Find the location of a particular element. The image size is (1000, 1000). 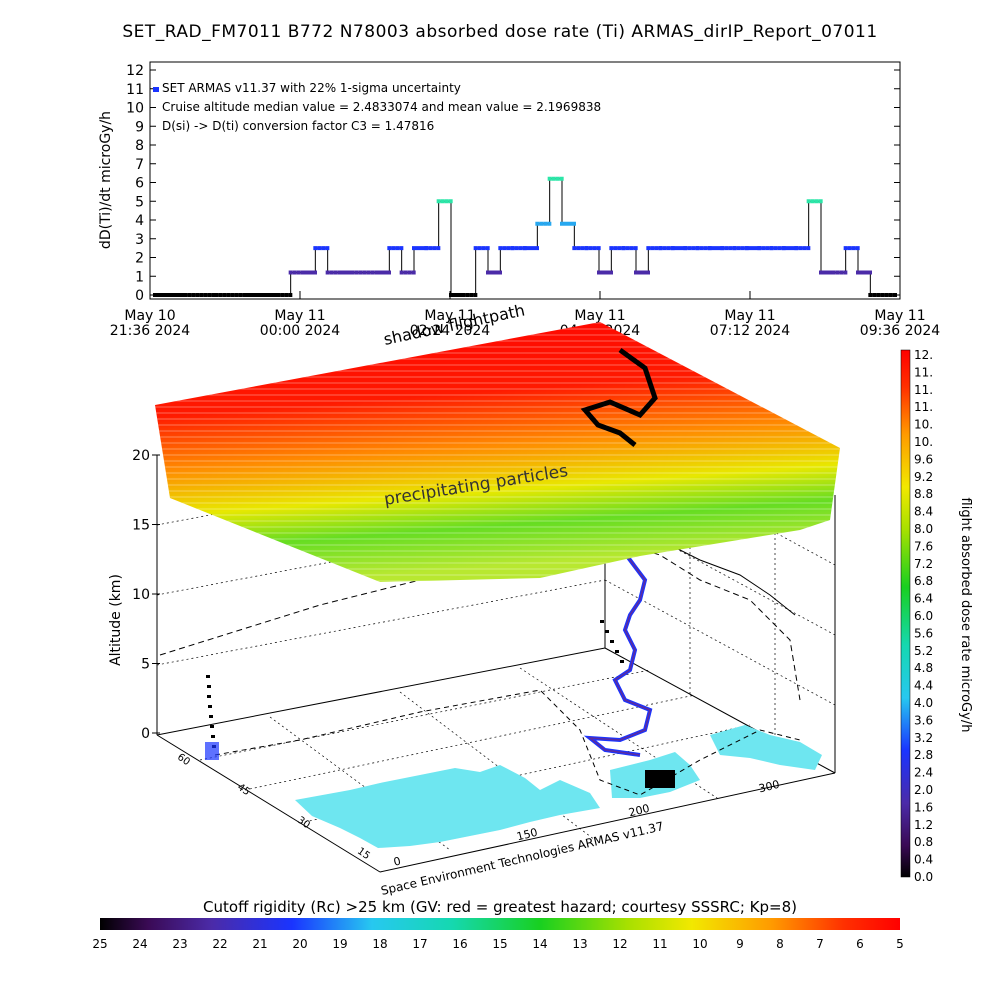

timeseries-series is located at coordinates (525, 236).